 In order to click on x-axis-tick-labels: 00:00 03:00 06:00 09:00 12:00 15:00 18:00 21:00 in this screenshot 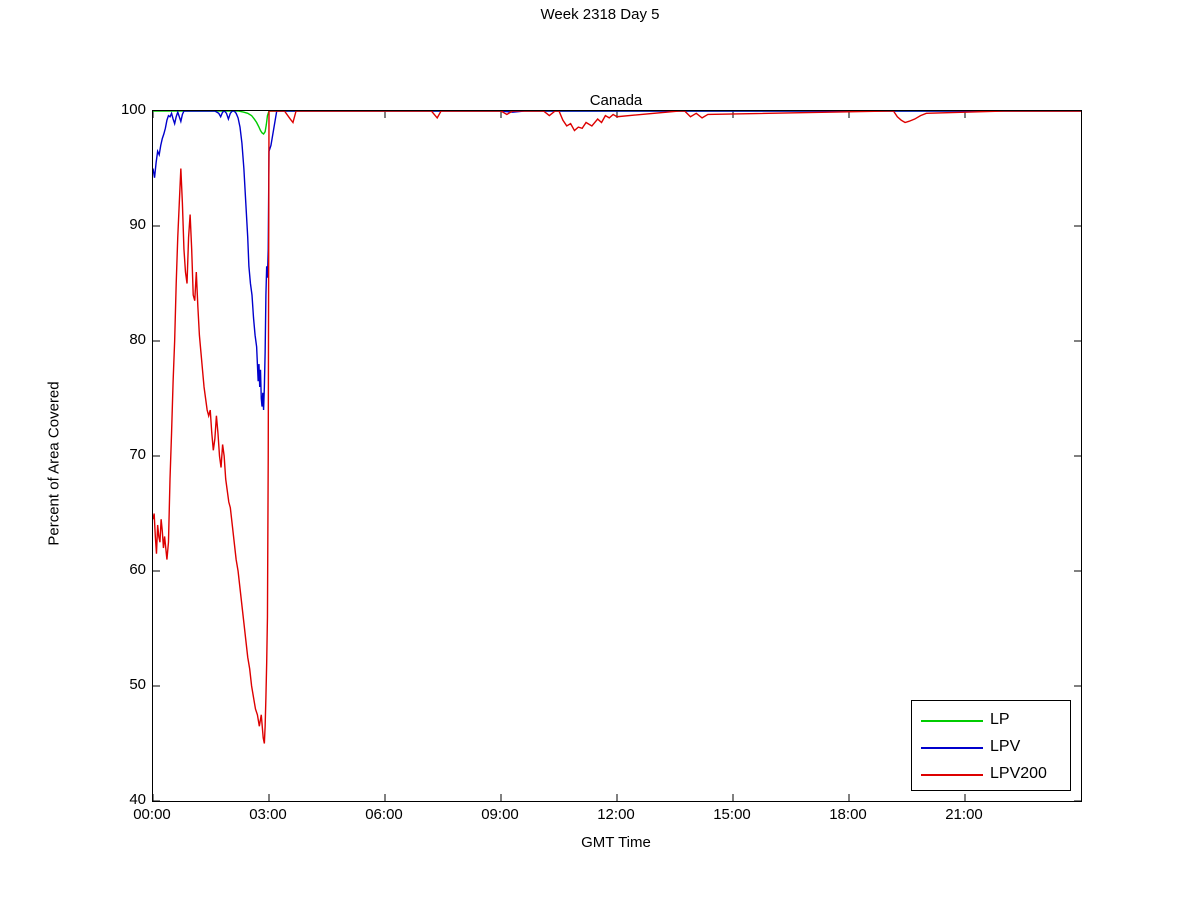, I will do `click(606, 818)`.